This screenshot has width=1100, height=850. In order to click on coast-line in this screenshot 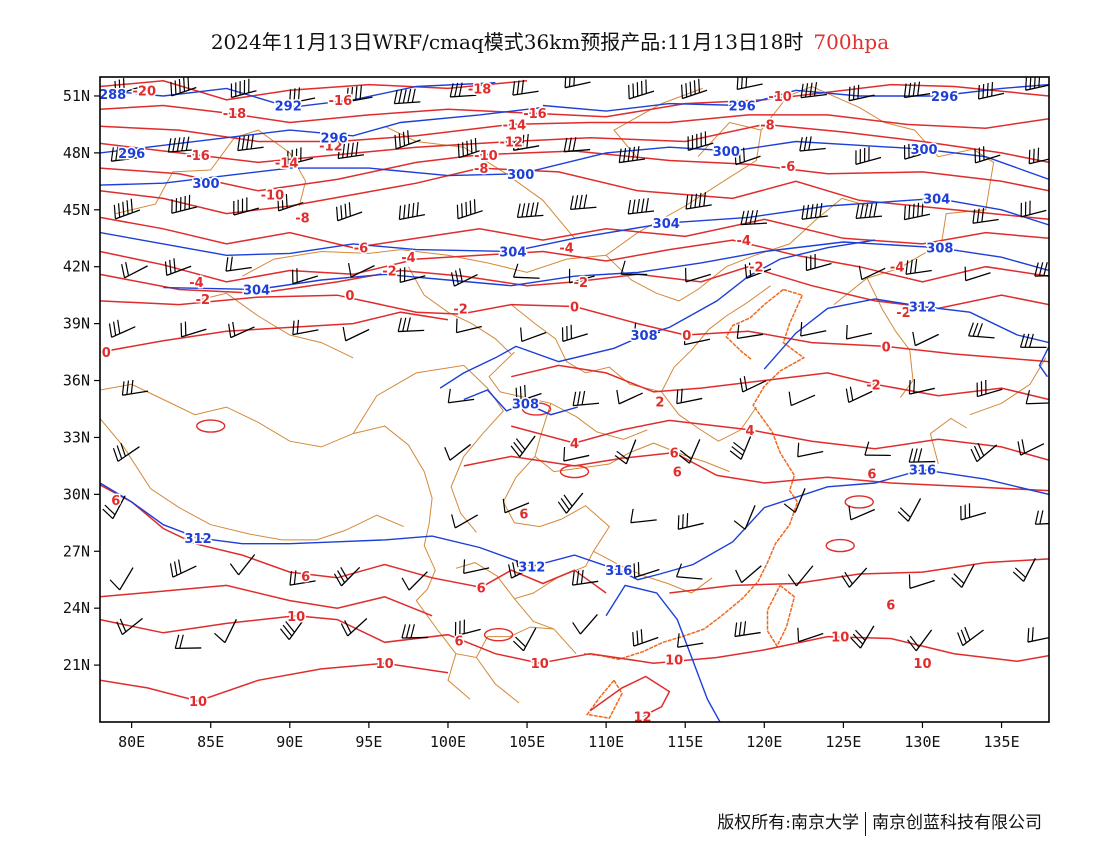, I will do `click(604, 699)`.